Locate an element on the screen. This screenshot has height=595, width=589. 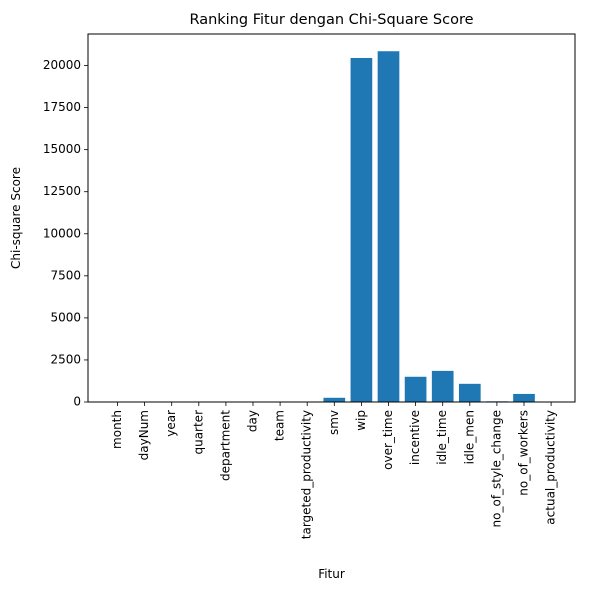
x-tick-label: smv is located at coordinates (334, 422).